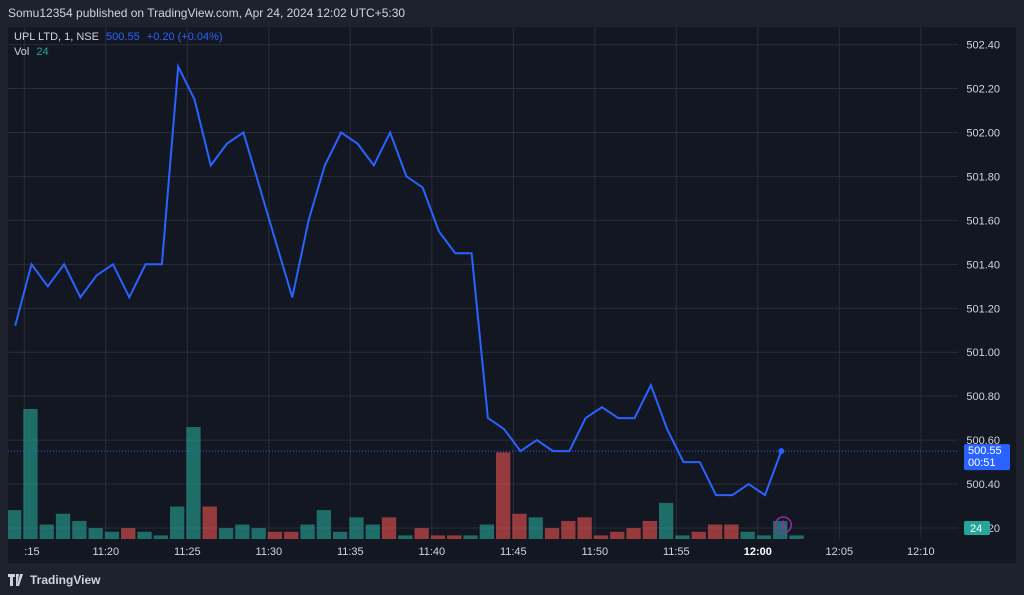  I want to click on price-tick-label: 501.60, so click(983, 221).